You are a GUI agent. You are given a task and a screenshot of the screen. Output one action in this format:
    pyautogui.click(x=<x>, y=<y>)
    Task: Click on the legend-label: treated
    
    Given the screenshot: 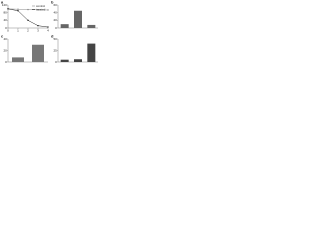 What is the action you would take?
    pyautogui.click(x=41, y=9)
    